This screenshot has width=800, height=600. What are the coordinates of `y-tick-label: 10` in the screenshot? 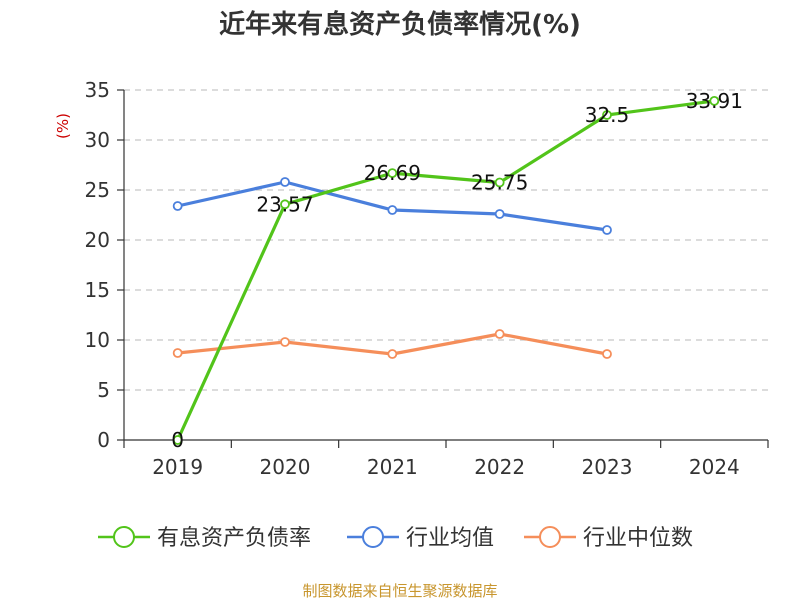 It's located at (97, 340).